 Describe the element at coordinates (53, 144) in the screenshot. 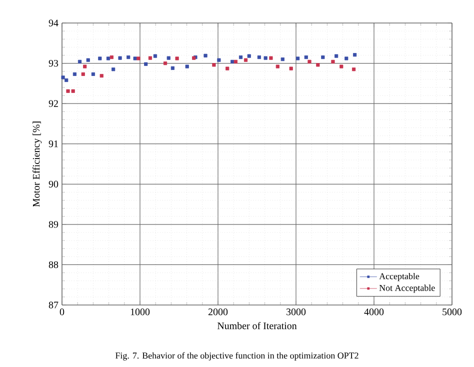

I see `y-tick-label: 91` at that location.